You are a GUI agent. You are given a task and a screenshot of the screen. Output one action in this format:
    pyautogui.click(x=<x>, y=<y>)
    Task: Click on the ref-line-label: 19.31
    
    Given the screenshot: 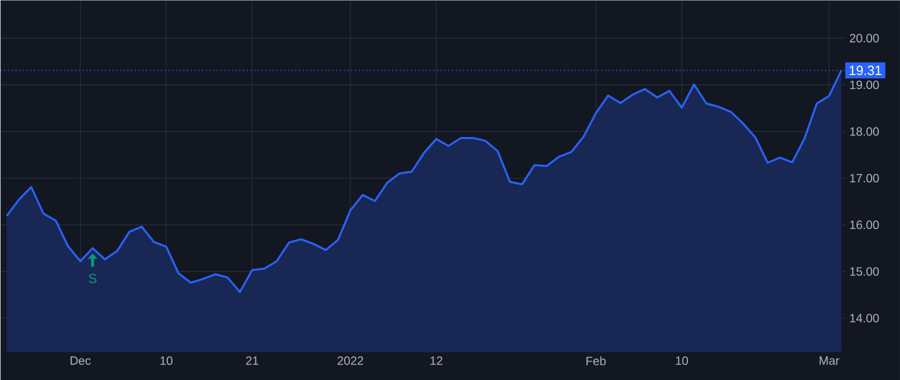 What is the action you would take?
    pyautogui.click(x=866, y=71)
    